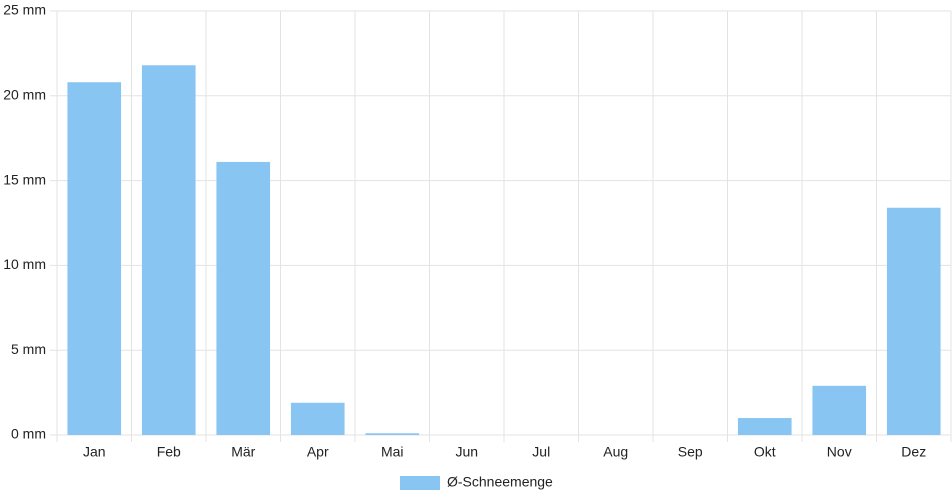 Image resolution: width=952 pixels, height=500 pixels. I want to click on legend-label: Ø-Schneemenge, so click(500, 482).